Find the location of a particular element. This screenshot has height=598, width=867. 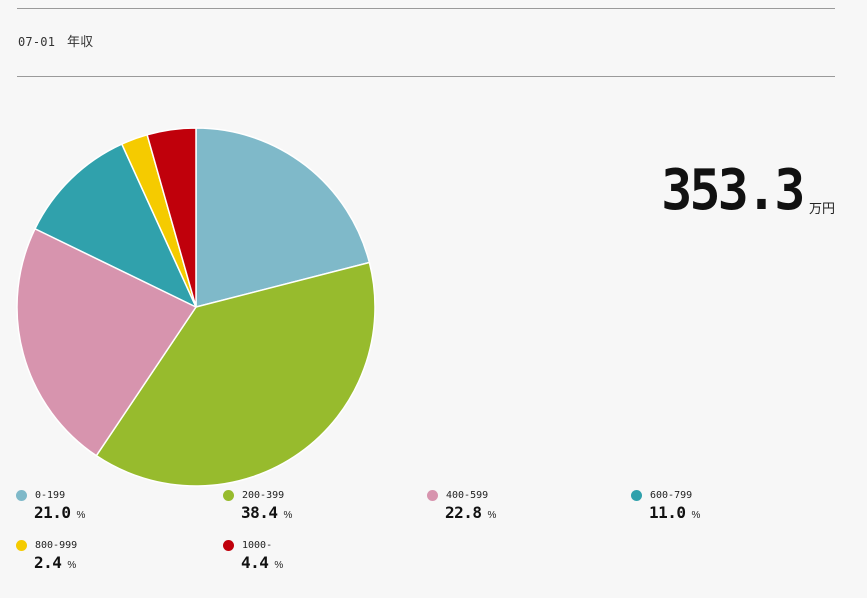

legend-item-0-199: 0-199 21.0 % is located at coordinates (116, 505).